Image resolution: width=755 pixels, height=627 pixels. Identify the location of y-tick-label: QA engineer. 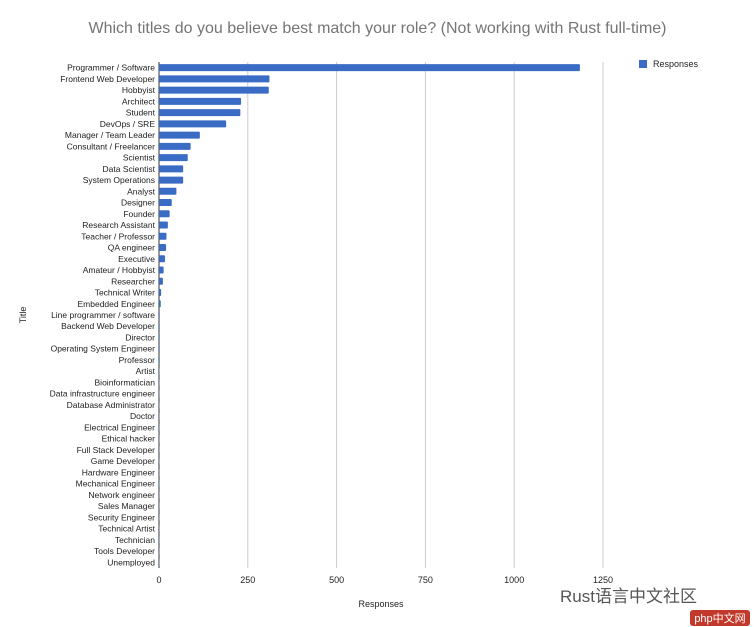
(131, 248).